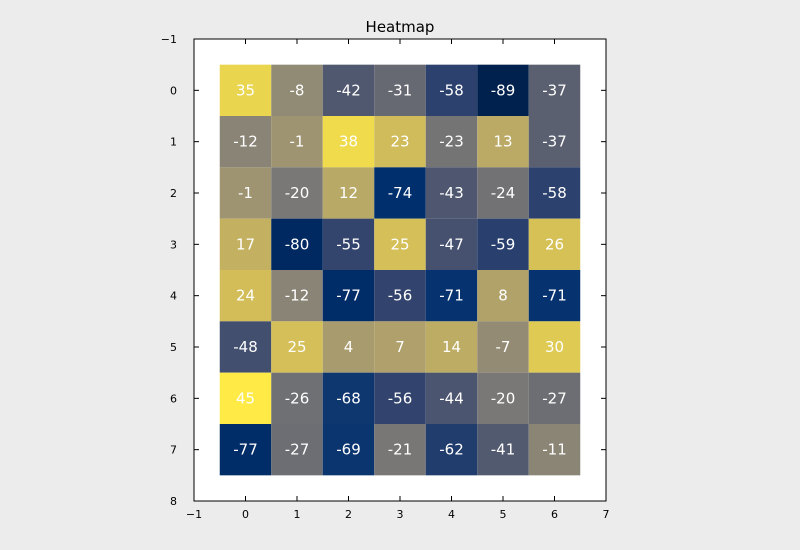 The height and width of the screenshot is (550, 800). What do you see at coordinates (245, 398) in the screenshot?
I see `cell-value-label: 45` at bounding box center [245, 398].